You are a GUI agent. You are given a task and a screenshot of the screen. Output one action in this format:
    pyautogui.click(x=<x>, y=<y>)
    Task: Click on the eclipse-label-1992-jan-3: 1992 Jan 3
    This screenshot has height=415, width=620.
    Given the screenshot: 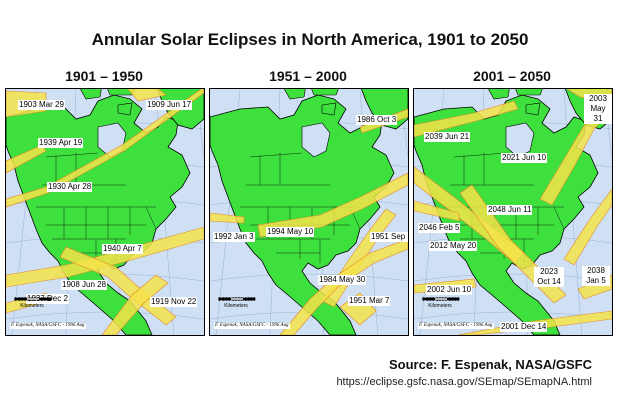 What is the action you would take?
    pyautogui.click(x=234, y=237)
    